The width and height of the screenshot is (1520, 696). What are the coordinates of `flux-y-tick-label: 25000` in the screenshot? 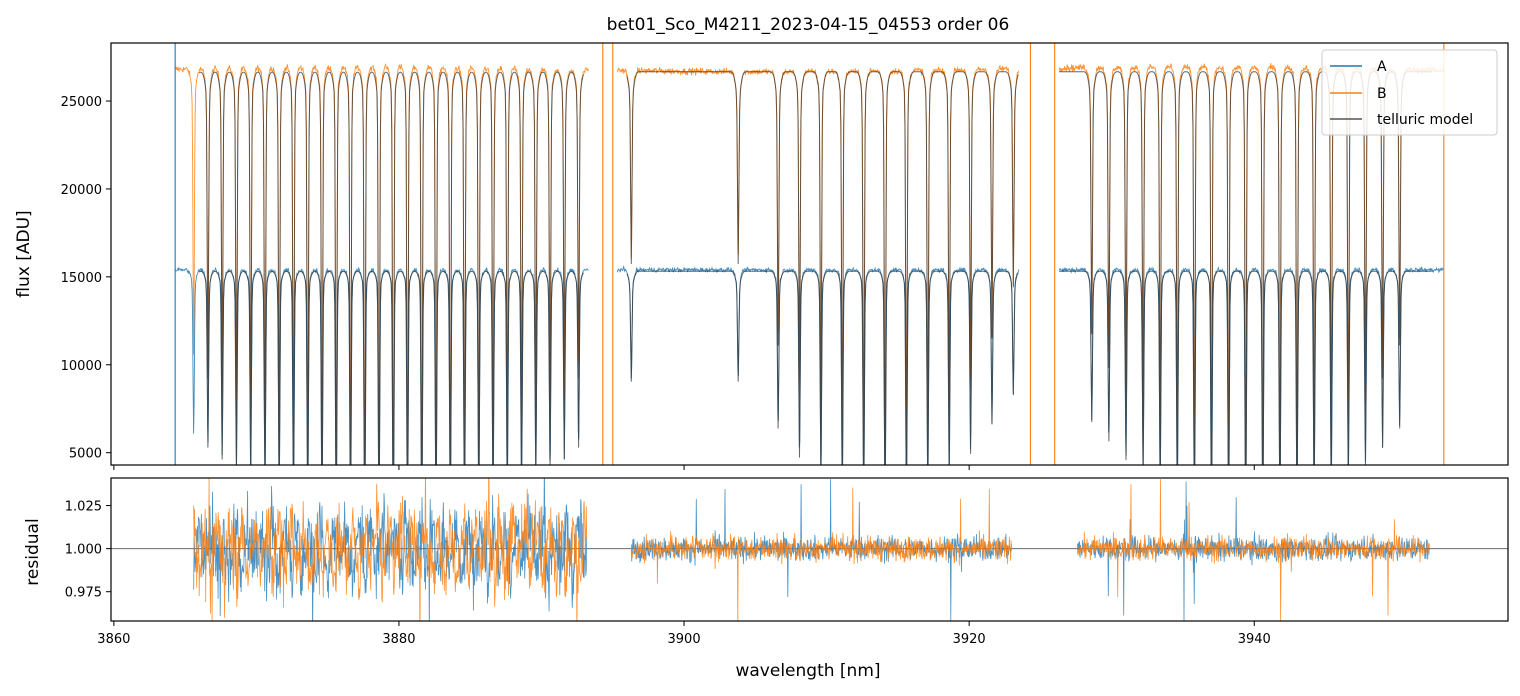 It's located at (81, 102).